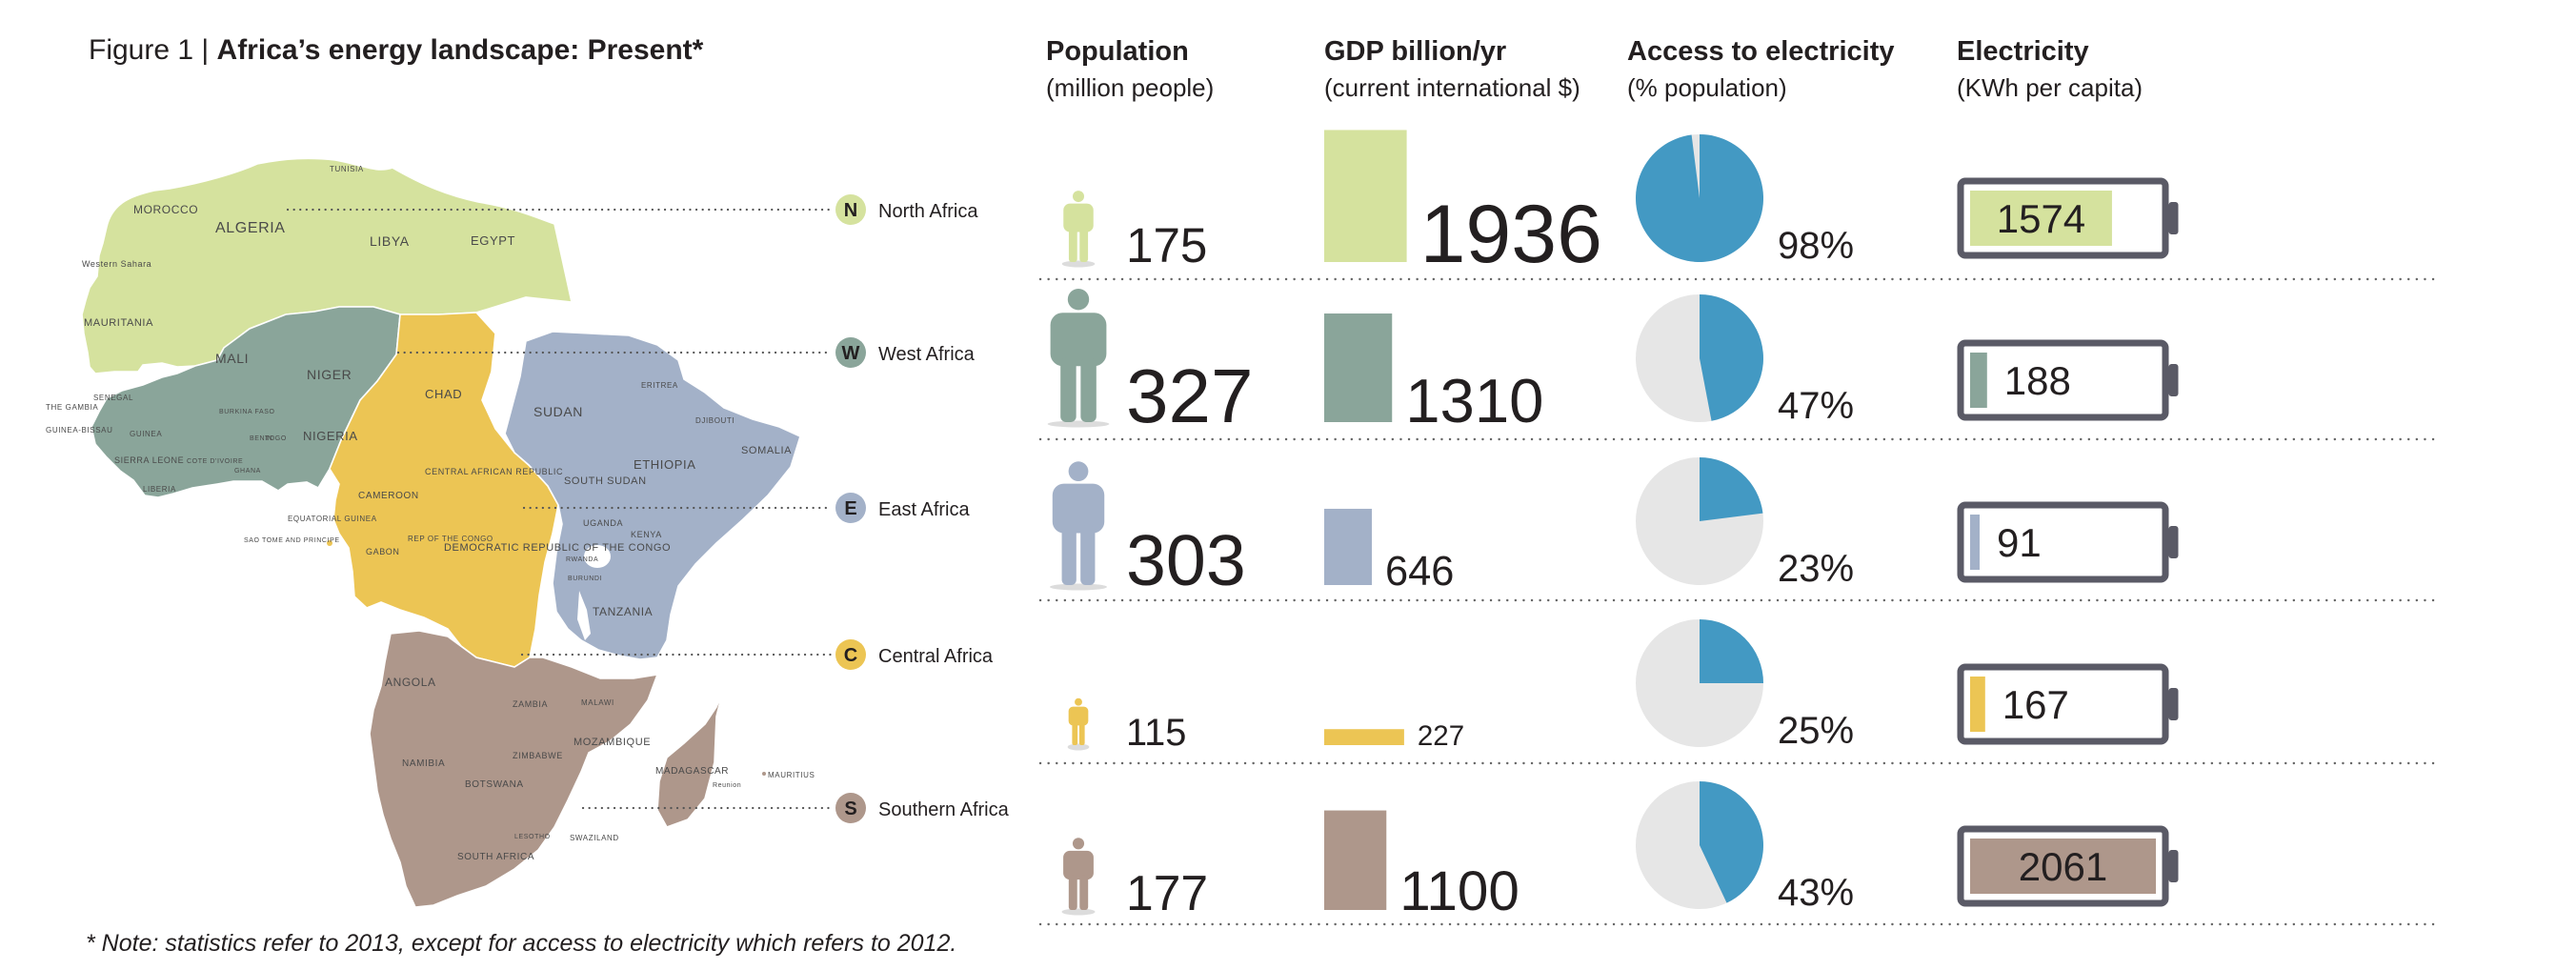  I want to click on map-label: ZIMBABWE, so click(538, 755).